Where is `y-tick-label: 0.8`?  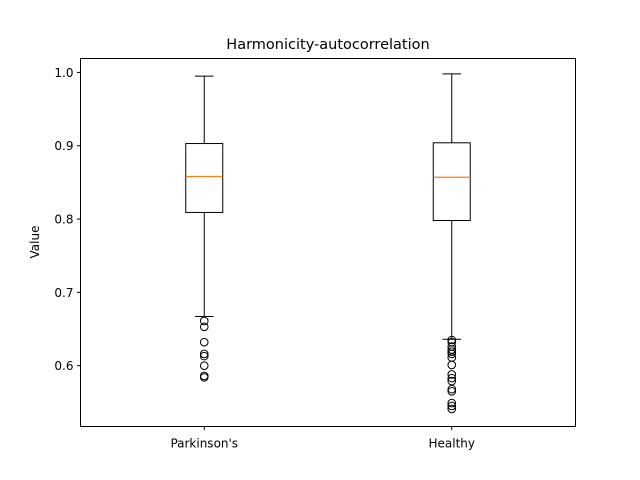 y-tick-label: 0.8 is located at coordinates (63, 220).